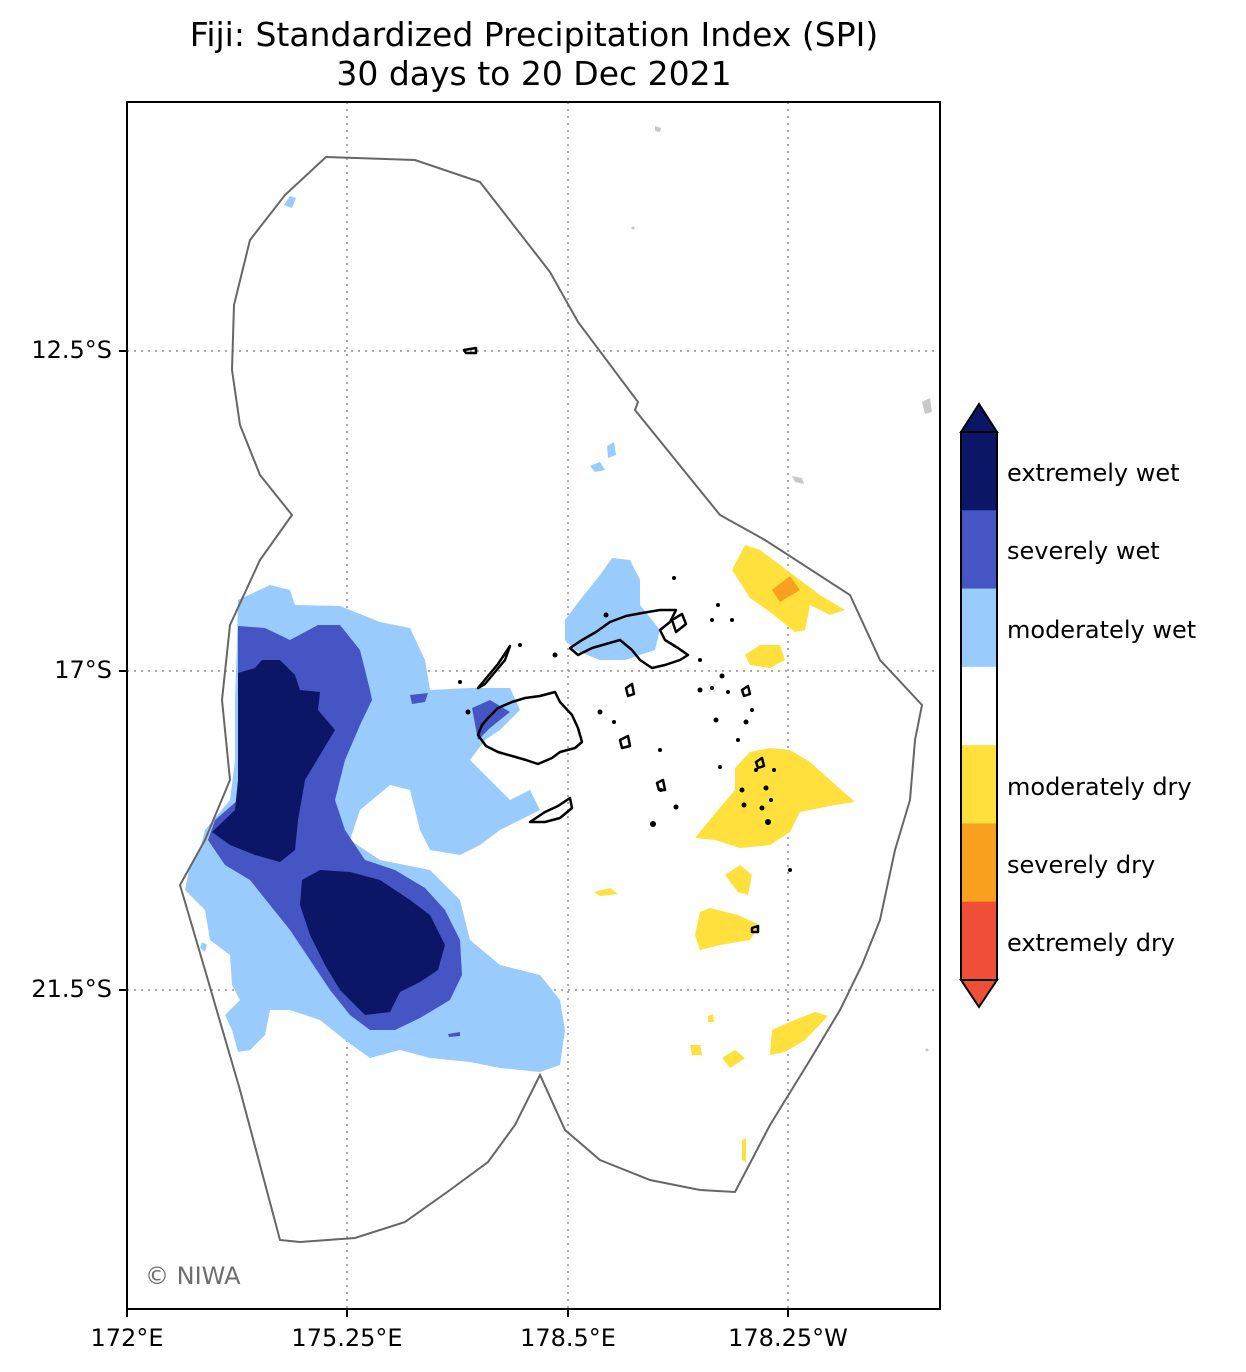  I want to click on legend-label-extremely-wet: extremely wet, so click(1093, 473).